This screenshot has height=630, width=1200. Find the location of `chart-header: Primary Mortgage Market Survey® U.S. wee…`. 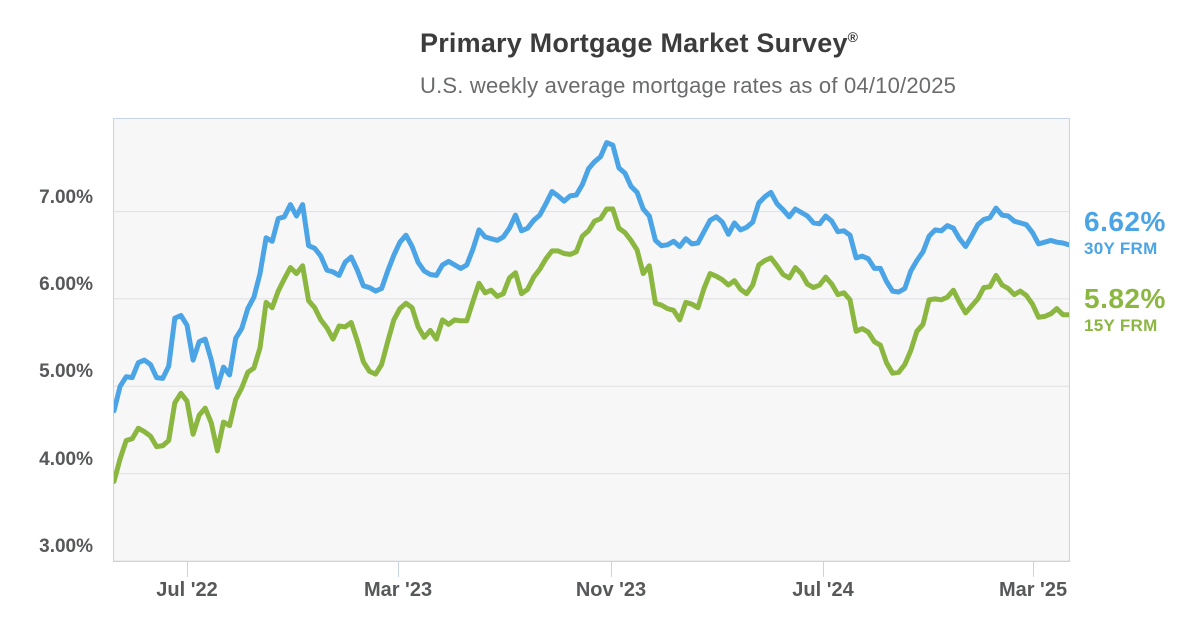

chart-header: Primary Mortgage Market Survey® U.S. wee… is located at coordinates (688, 63).